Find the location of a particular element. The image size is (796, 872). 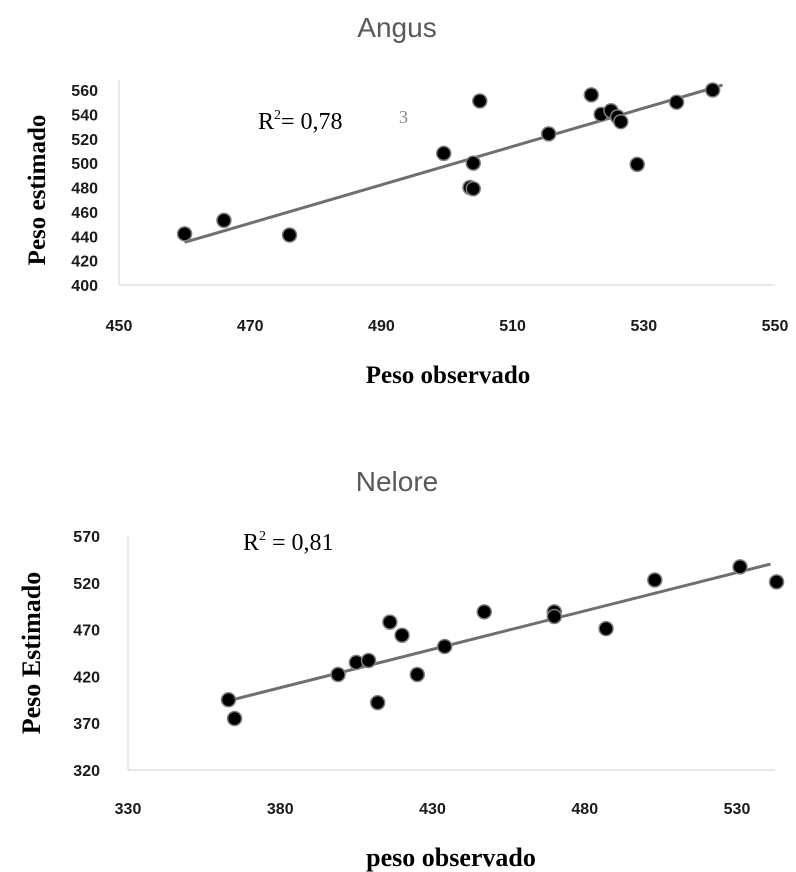

x-tick-labels: 450 470 490 510 530 550 is located at coordinates (447, 326).